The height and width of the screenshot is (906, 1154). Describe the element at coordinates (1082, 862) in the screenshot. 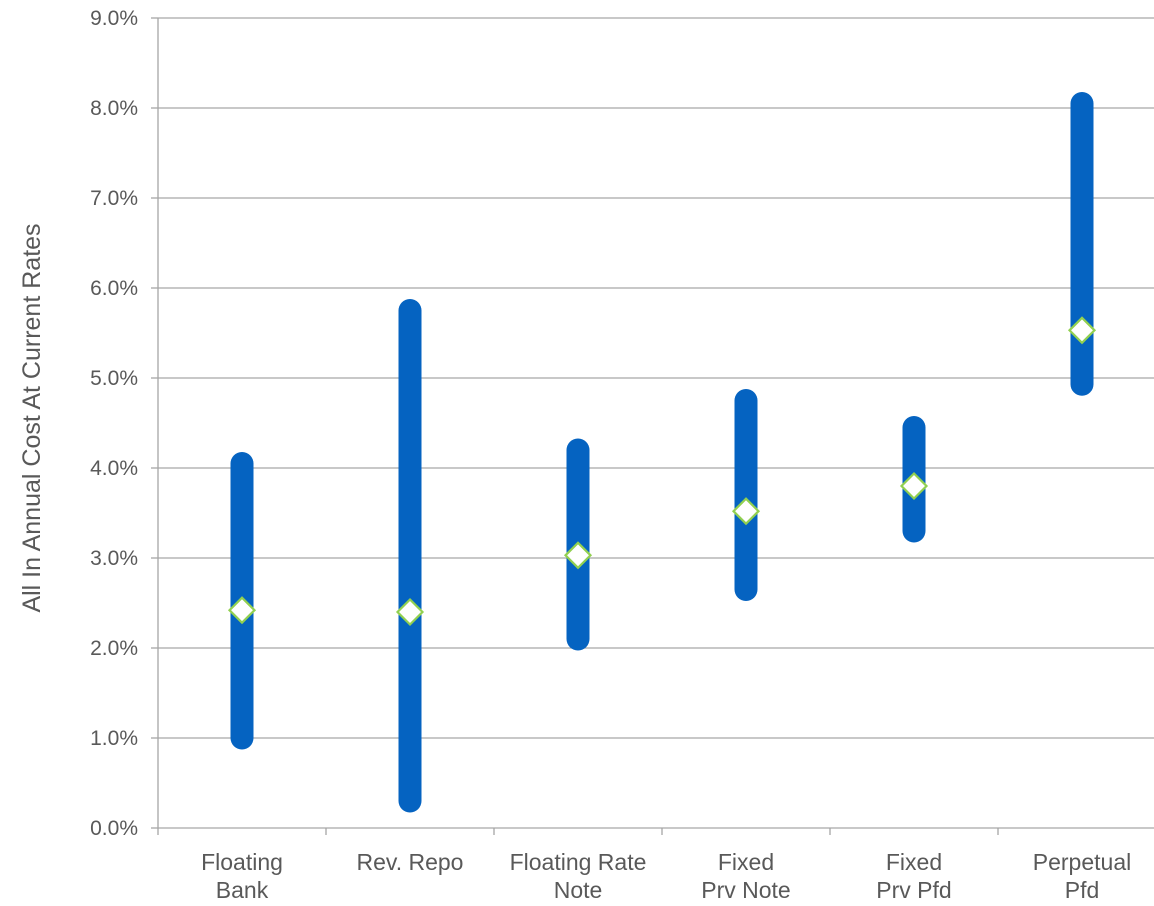

I see `x-category-label: Perpetual` at that location.